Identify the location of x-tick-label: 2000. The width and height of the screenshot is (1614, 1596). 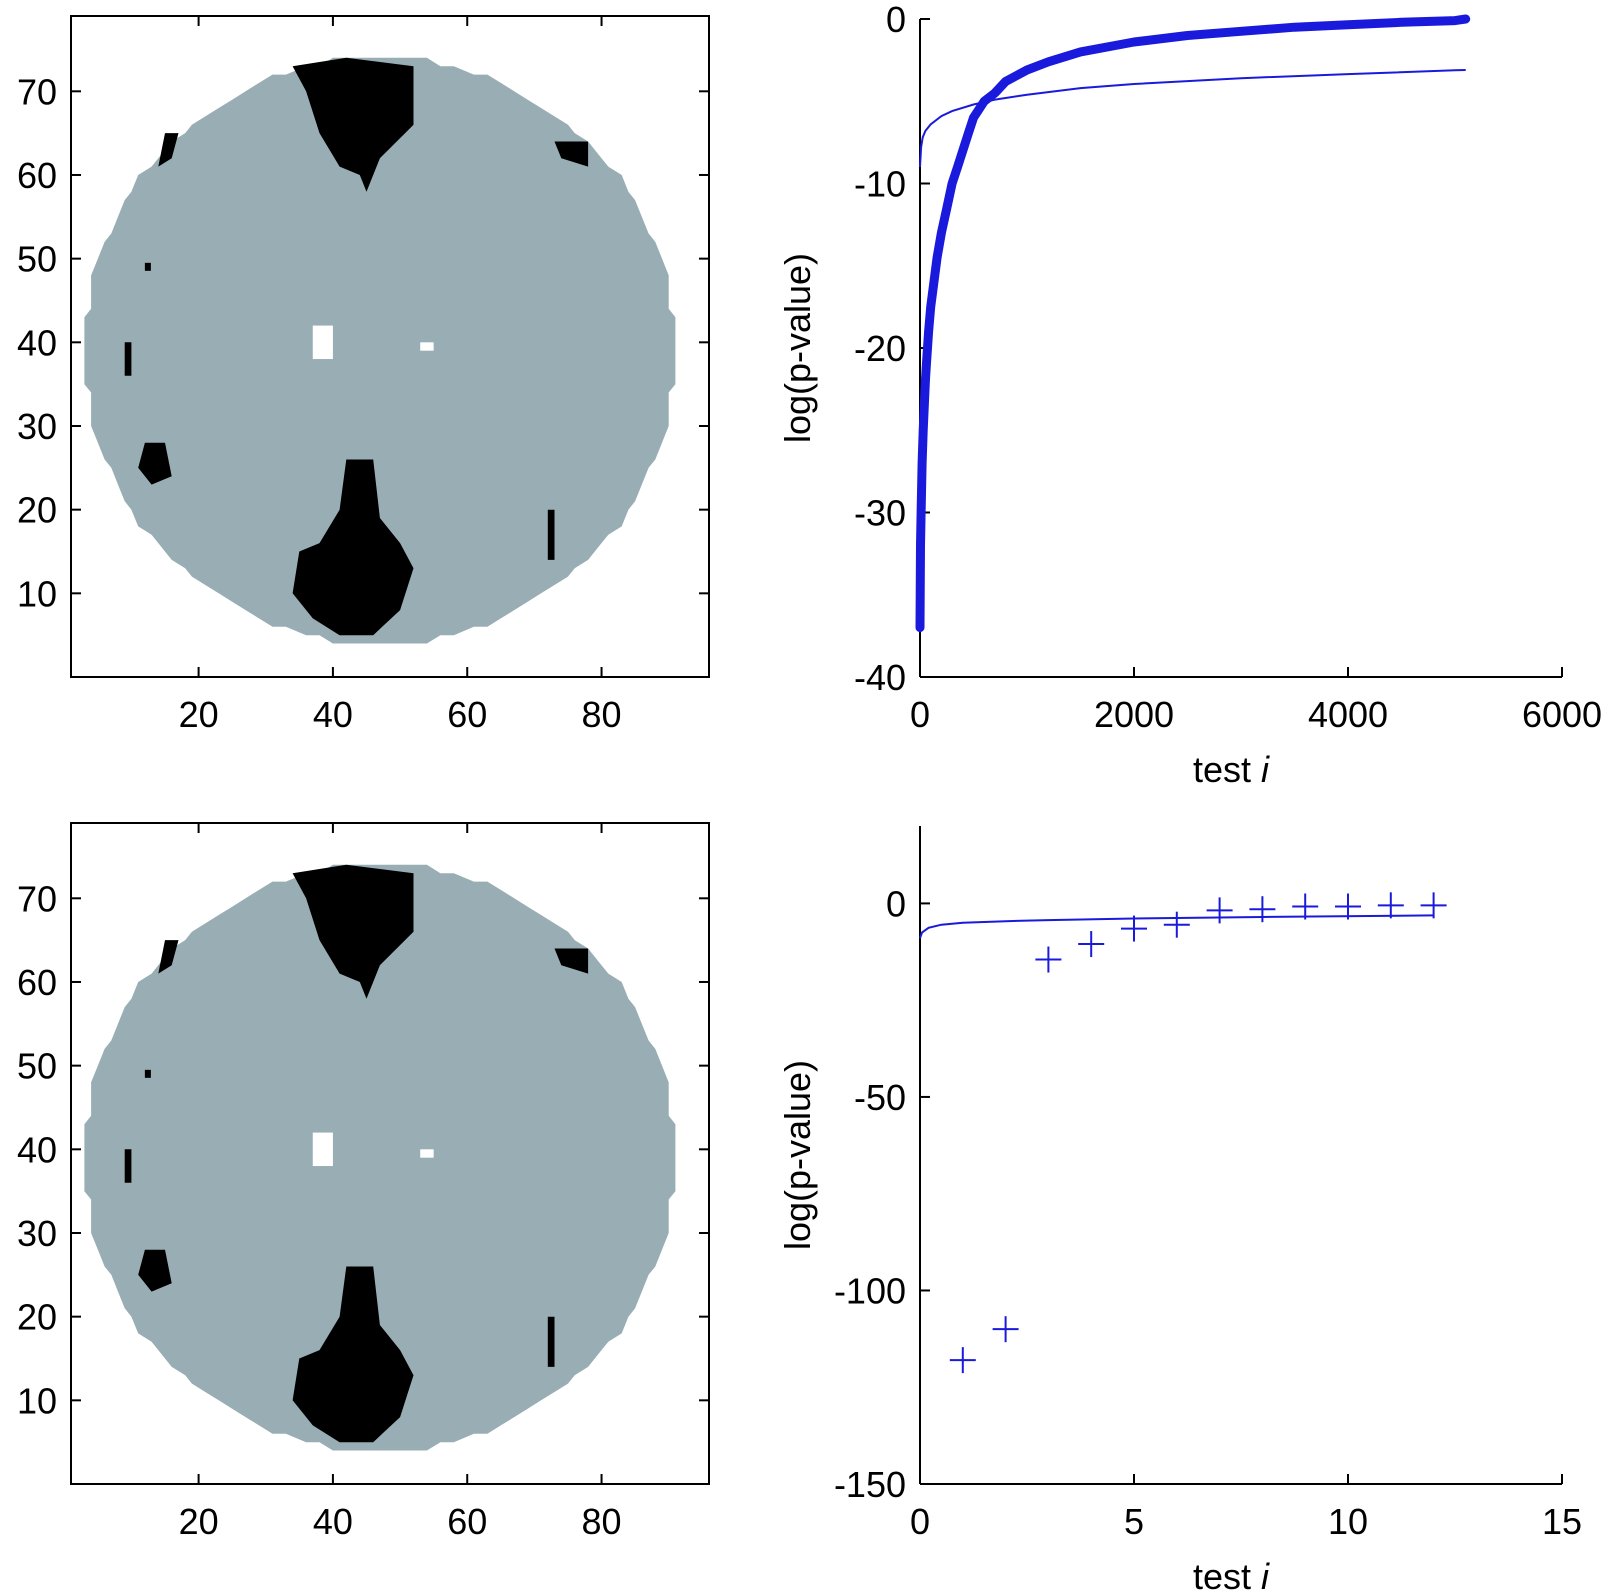
(1134, 714).